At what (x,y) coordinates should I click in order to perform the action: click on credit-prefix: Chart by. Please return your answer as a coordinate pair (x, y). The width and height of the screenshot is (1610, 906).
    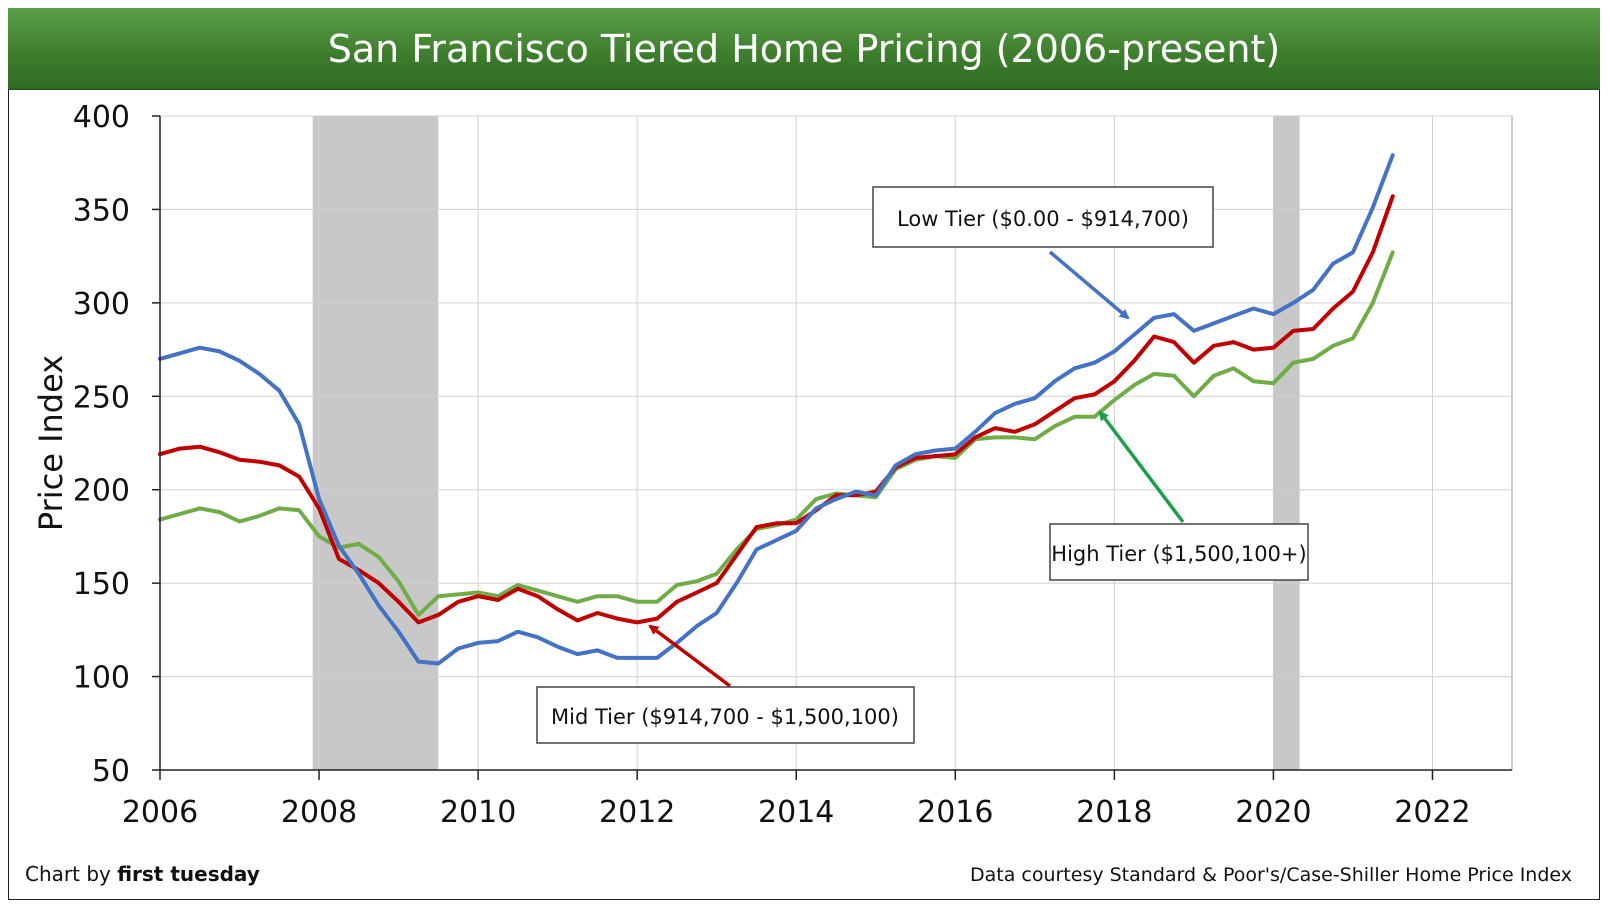
    Looking at the image, I should click on (71, 874).